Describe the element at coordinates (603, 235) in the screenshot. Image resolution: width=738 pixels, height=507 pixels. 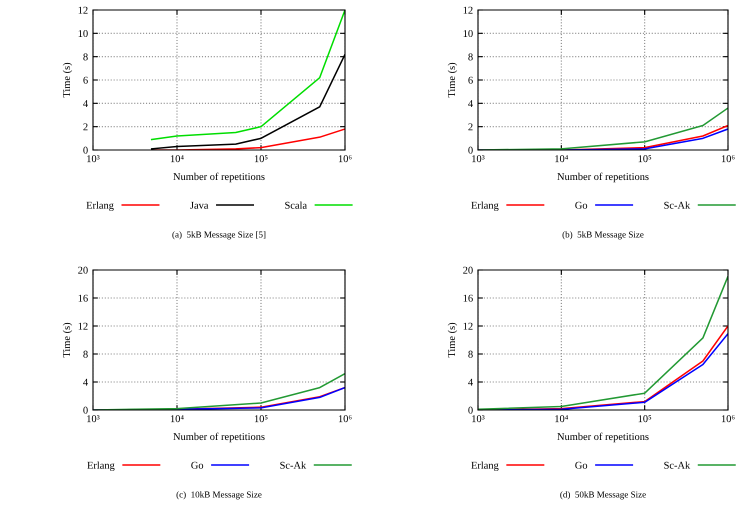
I see `text: (b) 5kB Message Size` at that location.